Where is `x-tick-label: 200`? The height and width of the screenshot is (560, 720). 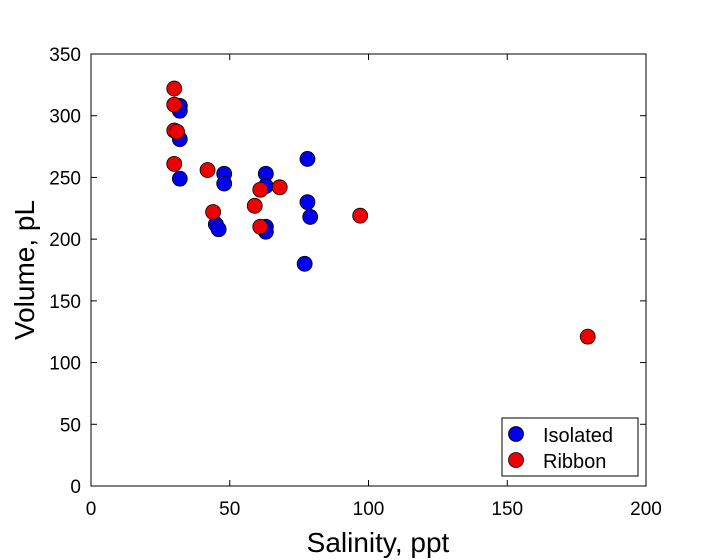
x-tick-label: 200 is located at coordinates (646, 509).